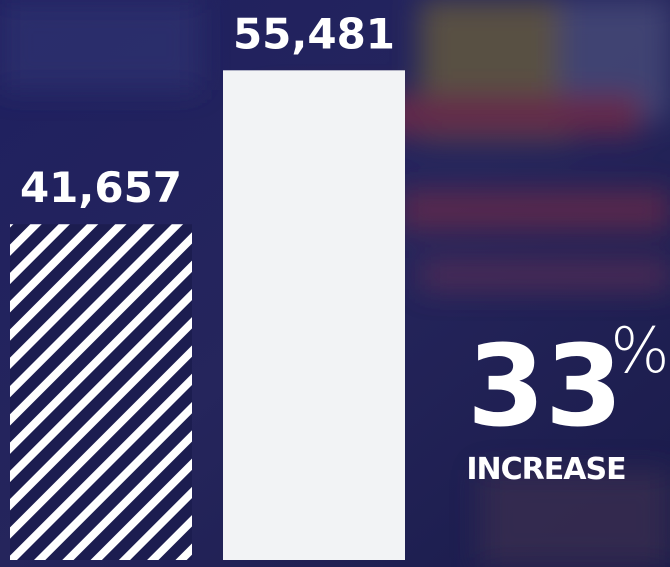 This screenshot has height=567, width=670. What do you see at coordinates (545, 387) in the screenshot?
I see `increase-value: 33` at bounding box center [545, 387].